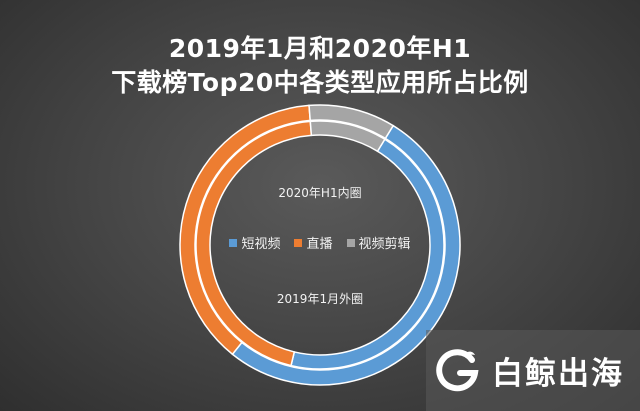 The image size is (640, 411). I want to click on outer-ring-label: 2019年1月外圈, so click(320, 299).